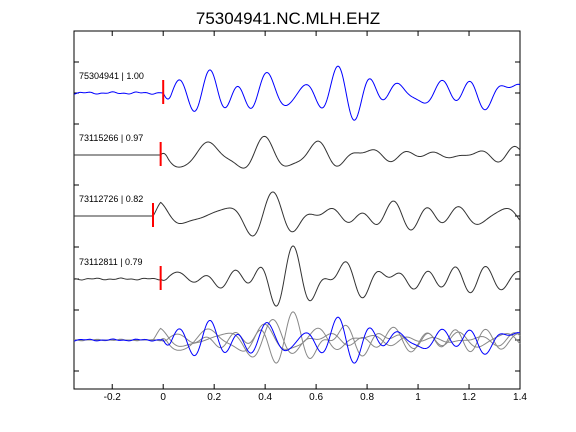 This screenshot has width=576, height=432. Describe the element at coordinates (214, 397) in the screenshot. I see `x-tick-label: 0.2` at that location.